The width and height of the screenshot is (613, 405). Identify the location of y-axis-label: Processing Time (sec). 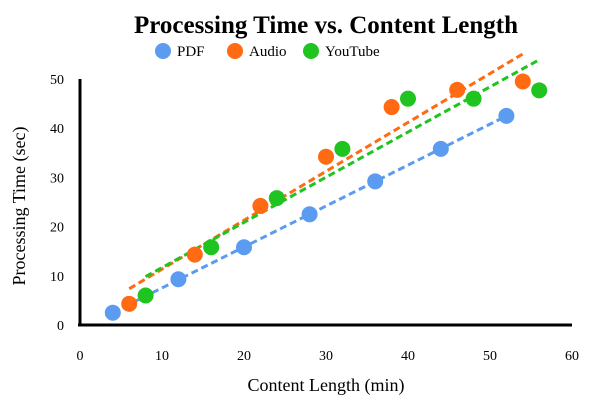
(19, 206).